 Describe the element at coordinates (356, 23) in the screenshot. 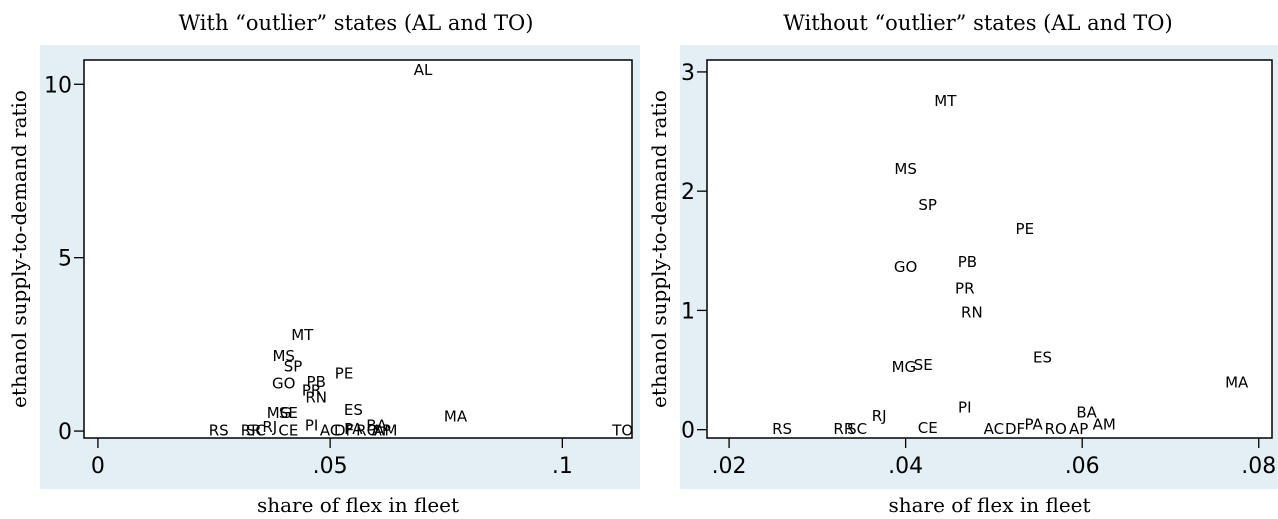

I see `chart-title: With “outlier” states (AL and TO)` at that location.